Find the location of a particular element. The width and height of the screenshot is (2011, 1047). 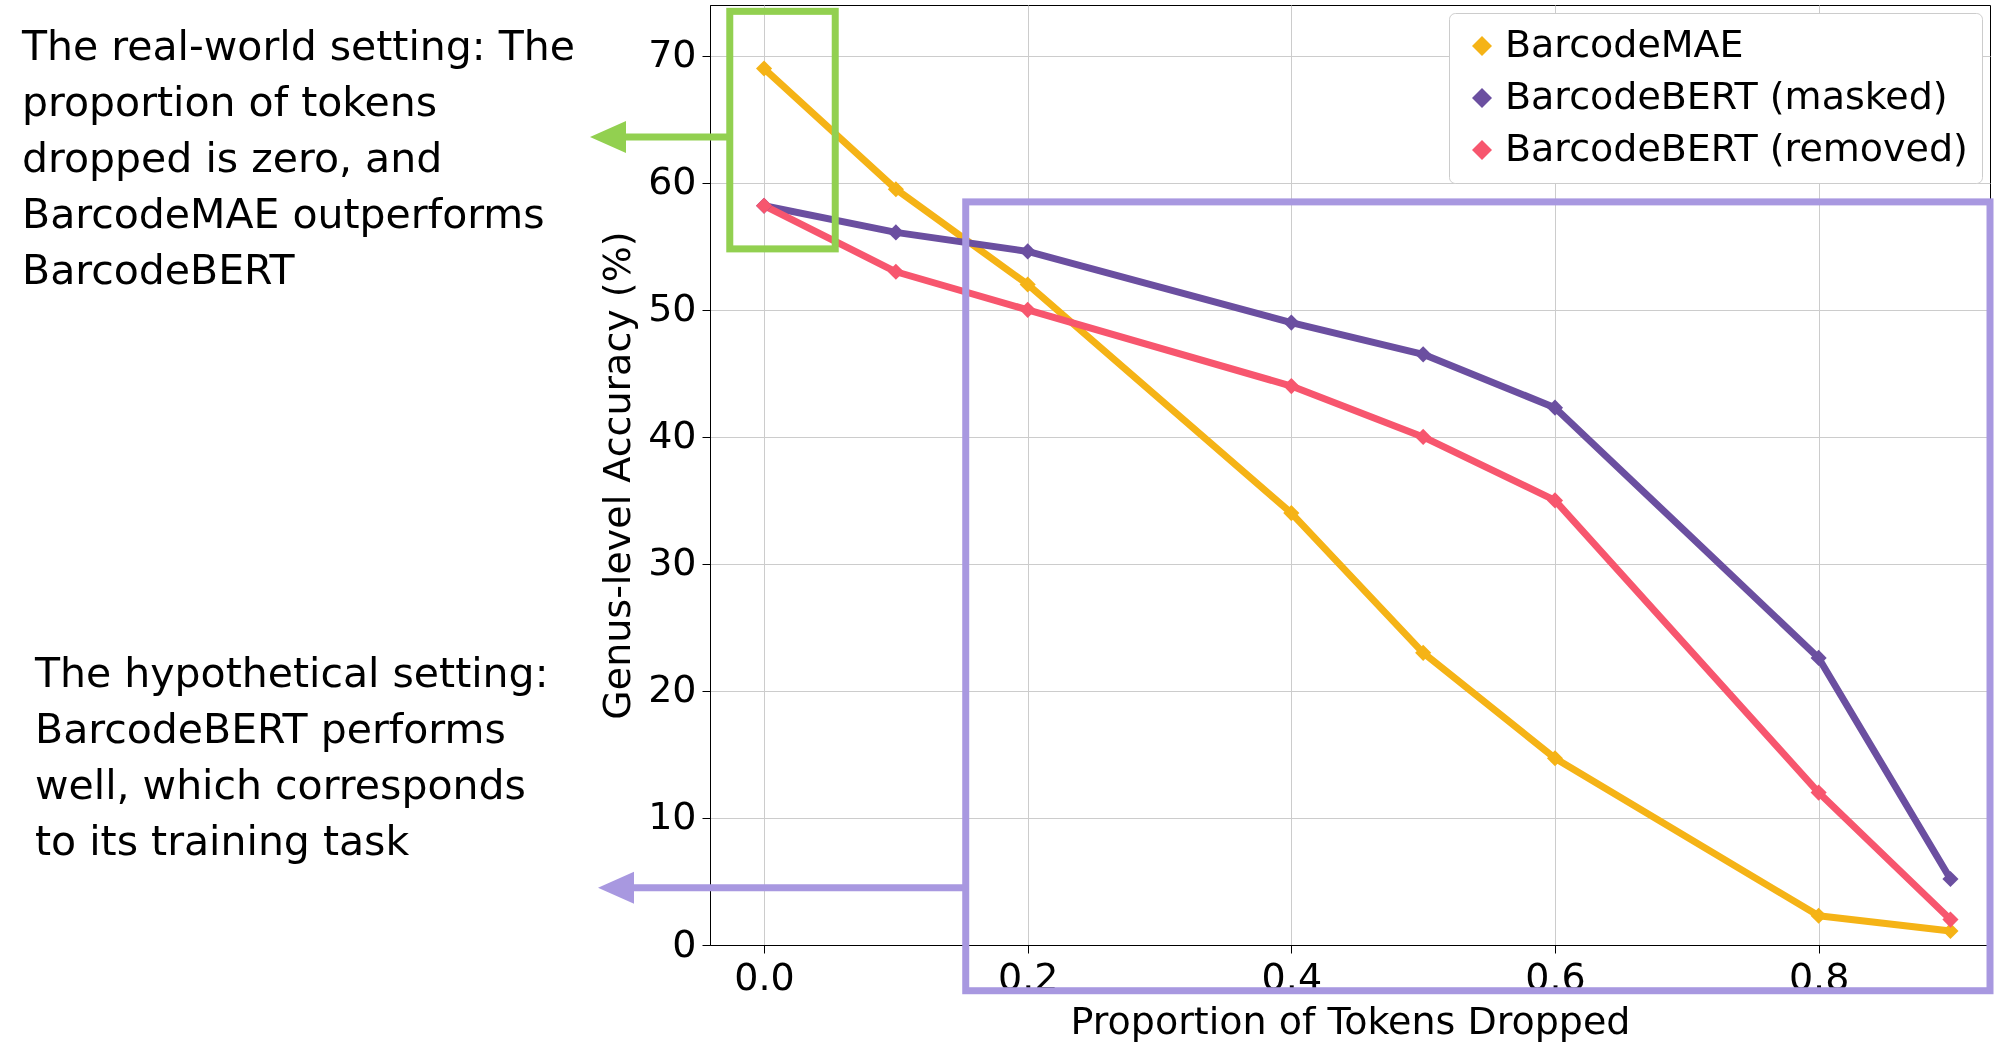

y-tick-label: 60 is located at coordinates (672, 181).